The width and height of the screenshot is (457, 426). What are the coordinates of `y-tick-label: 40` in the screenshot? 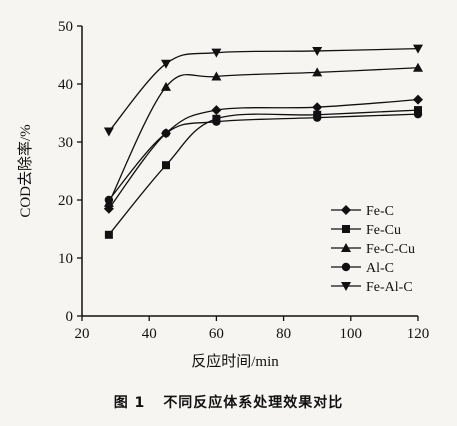 It's located at (65, 85).